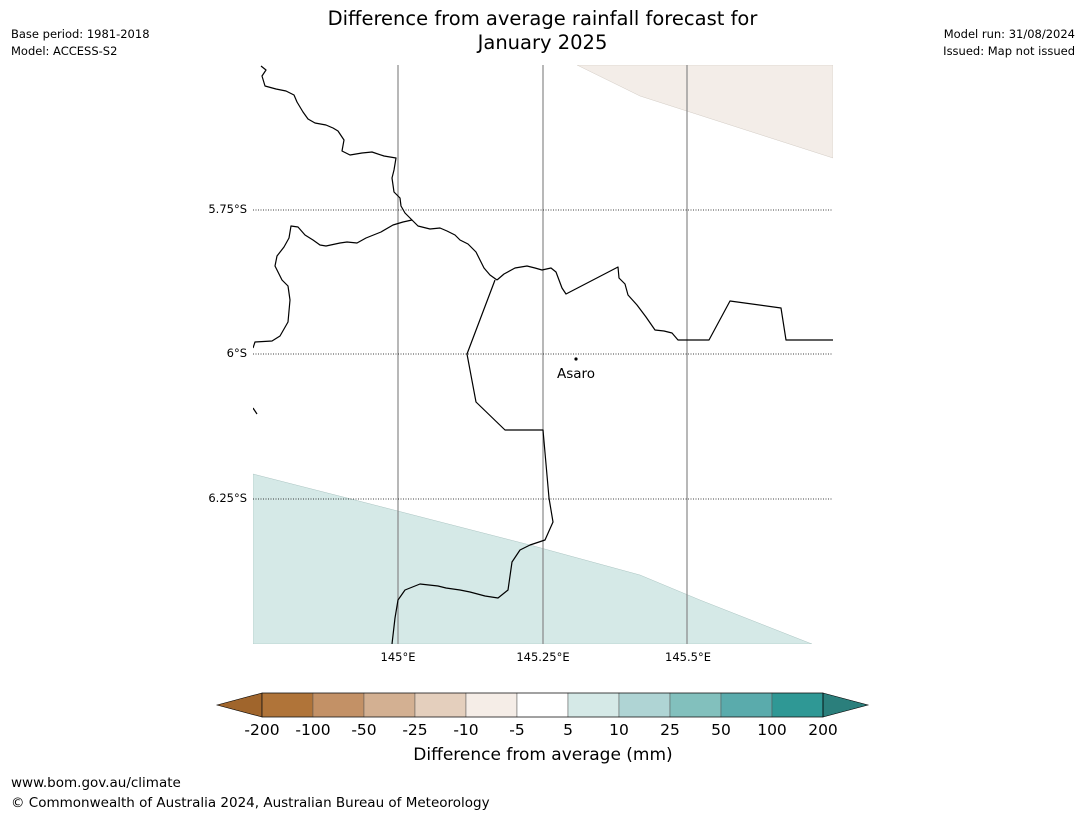  I want to click on colorbar: -200 -100 -50 -25 -10 -5 5 10 25 50 100 200, so click(542, 715).